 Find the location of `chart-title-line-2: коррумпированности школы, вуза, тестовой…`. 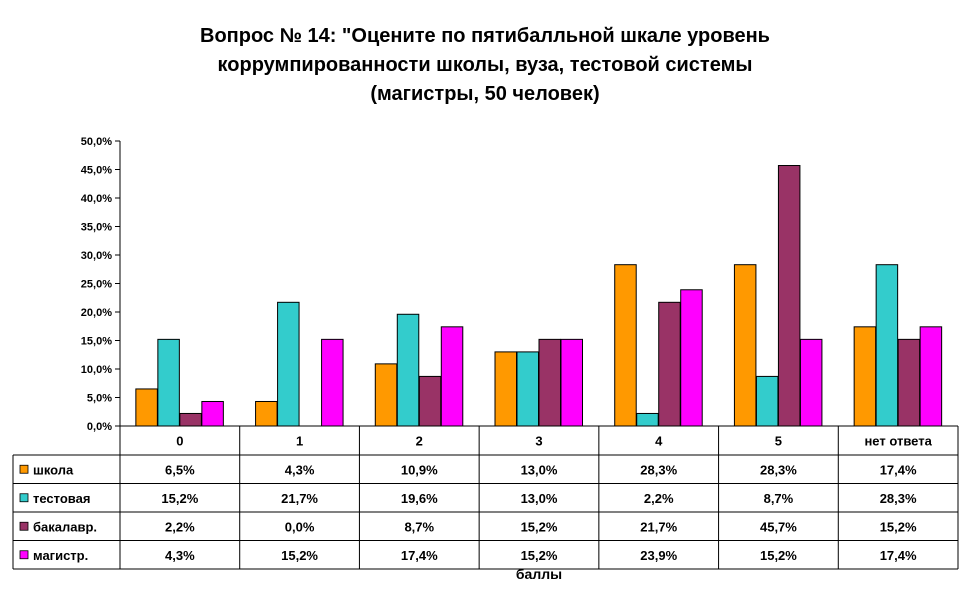

chart-title-line-2: коррумпированности школы, вуза, тестовой… is located at coordinates (485, 65).